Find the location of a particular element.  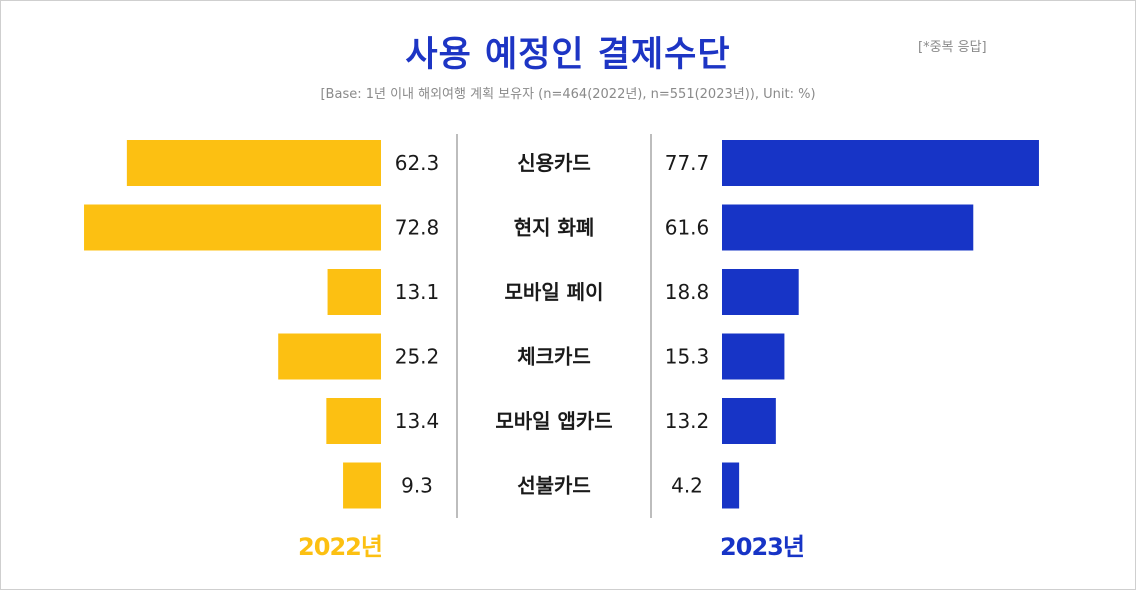

category-label: 신용카드 is located at coordinates (554, 163).